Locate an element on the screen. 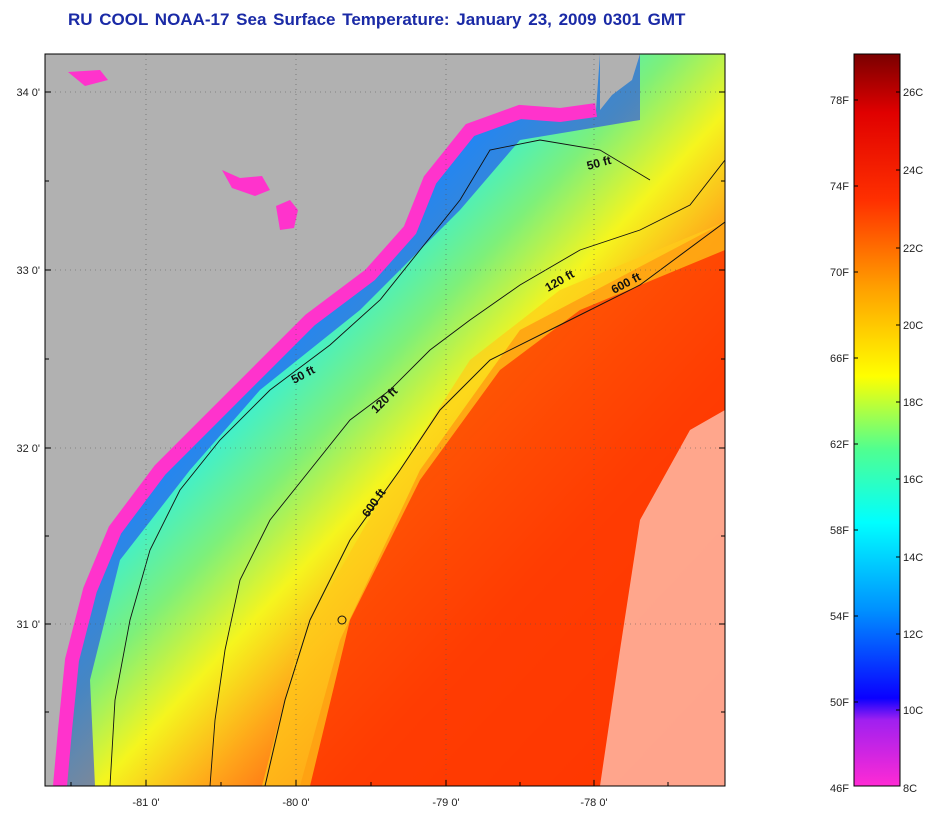  lat-tick-label: 34 0' is located at coordinates (28, 93).